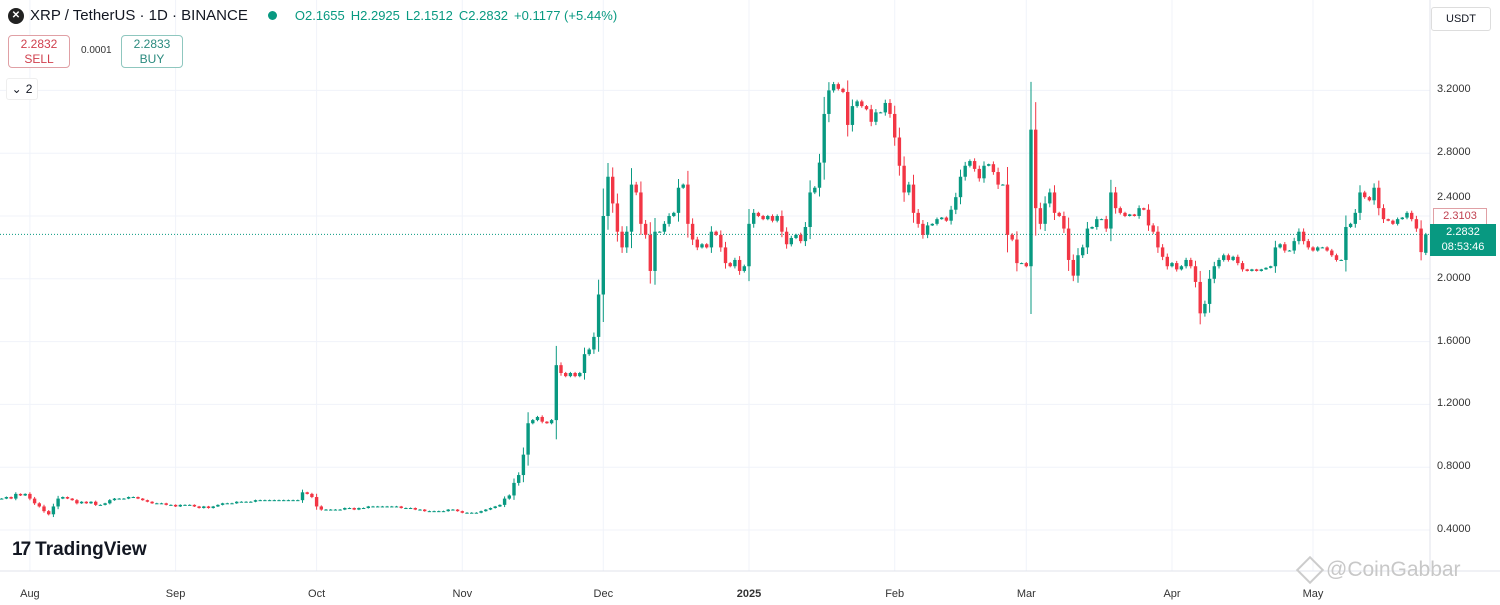 The width and height of the screenshot is (1500, 605). What do you see at coordinates (375, 15) in the screenshot?
I see `high-value: H2.2925` at bounding box center [375, 15].